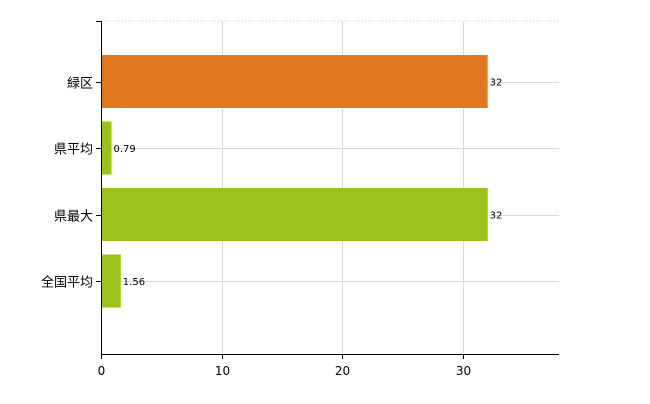  I want to click on x-tick-label: 0, so click(102, 371).